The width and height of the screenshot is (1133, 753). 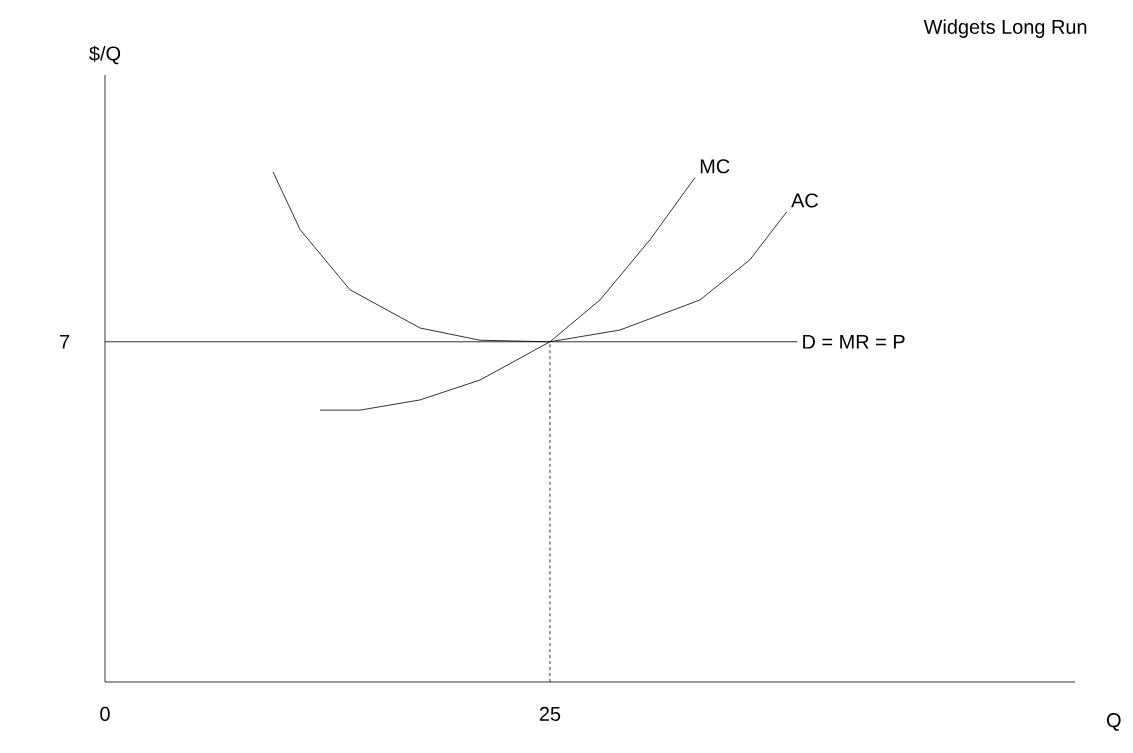 I want to click on chart-title: Widgets Long Run, so click(x=1005, y=28).